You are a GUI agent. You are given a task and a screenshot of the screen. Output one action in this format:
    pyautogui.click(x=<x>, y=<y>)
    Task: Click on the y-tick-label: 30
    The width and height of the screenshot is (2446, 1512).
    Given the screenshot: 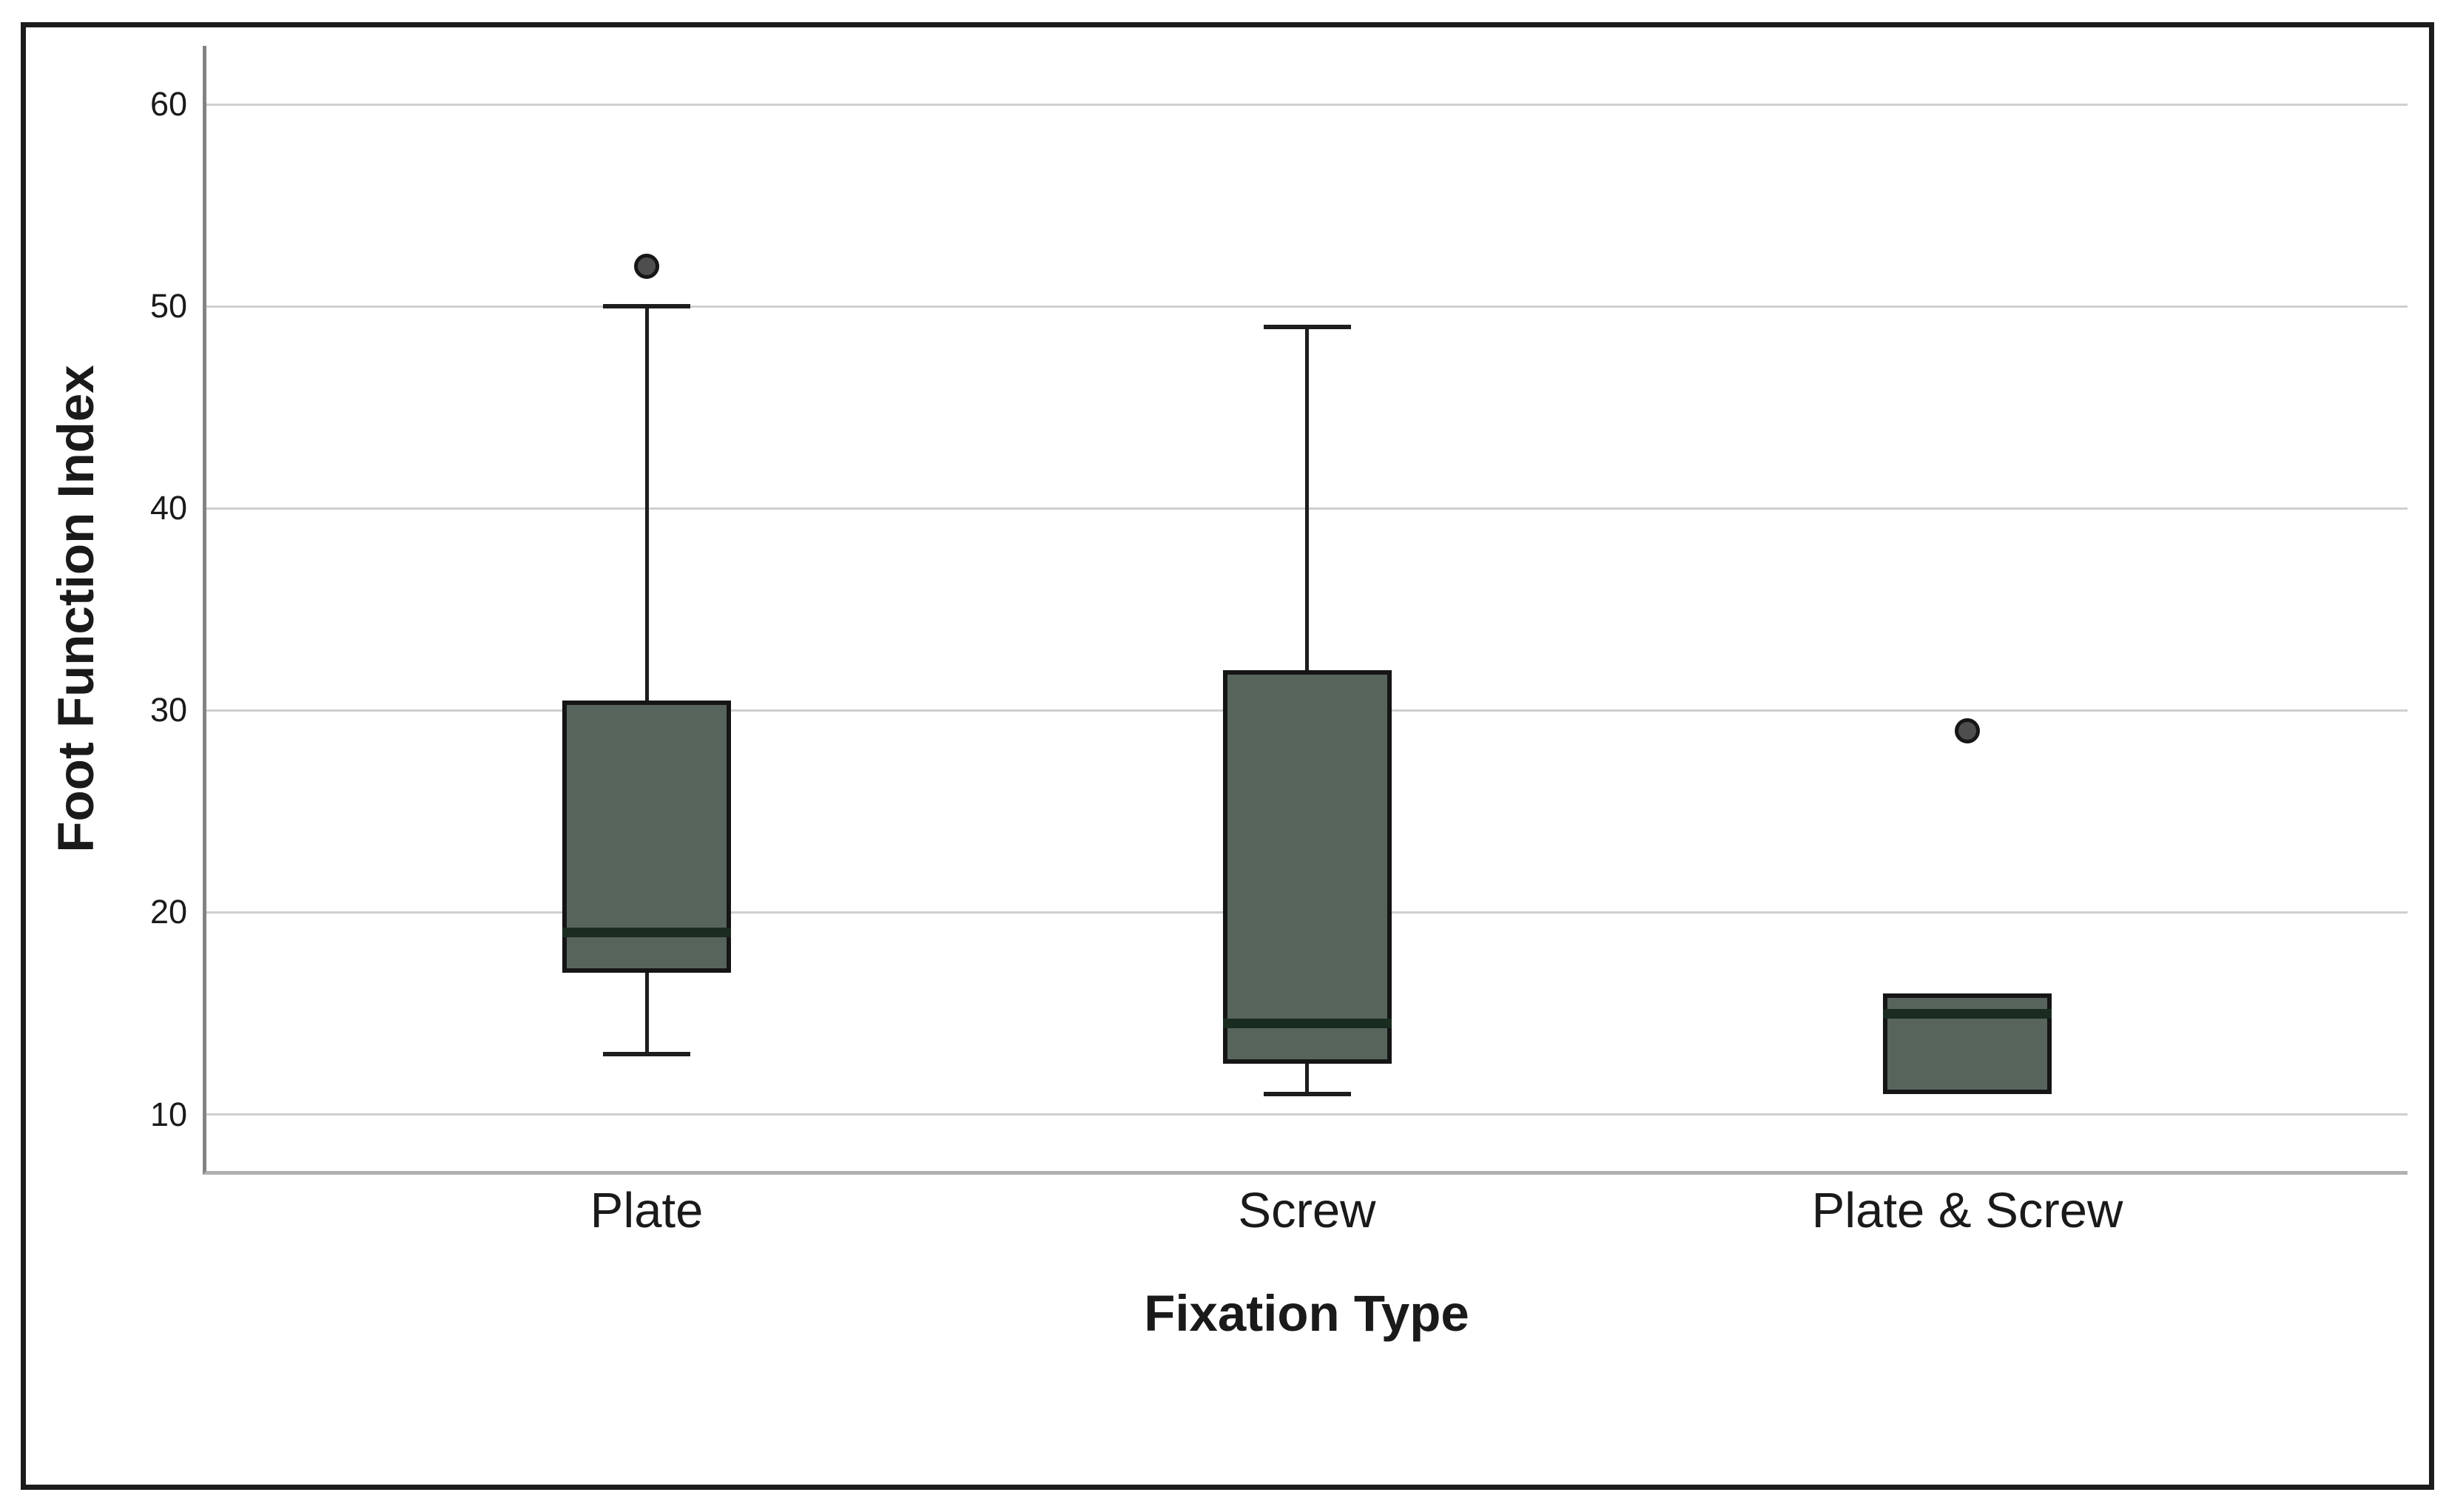 What is the action you would take?
    pyautogui.click(x=168, y=710)
    